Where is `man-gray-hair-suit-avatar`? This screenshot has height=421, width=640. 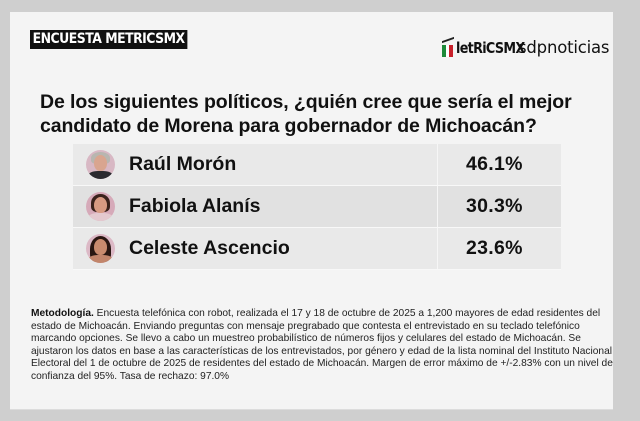
man-gray-hair-suit-avatar is located at coordinates (100, 164).